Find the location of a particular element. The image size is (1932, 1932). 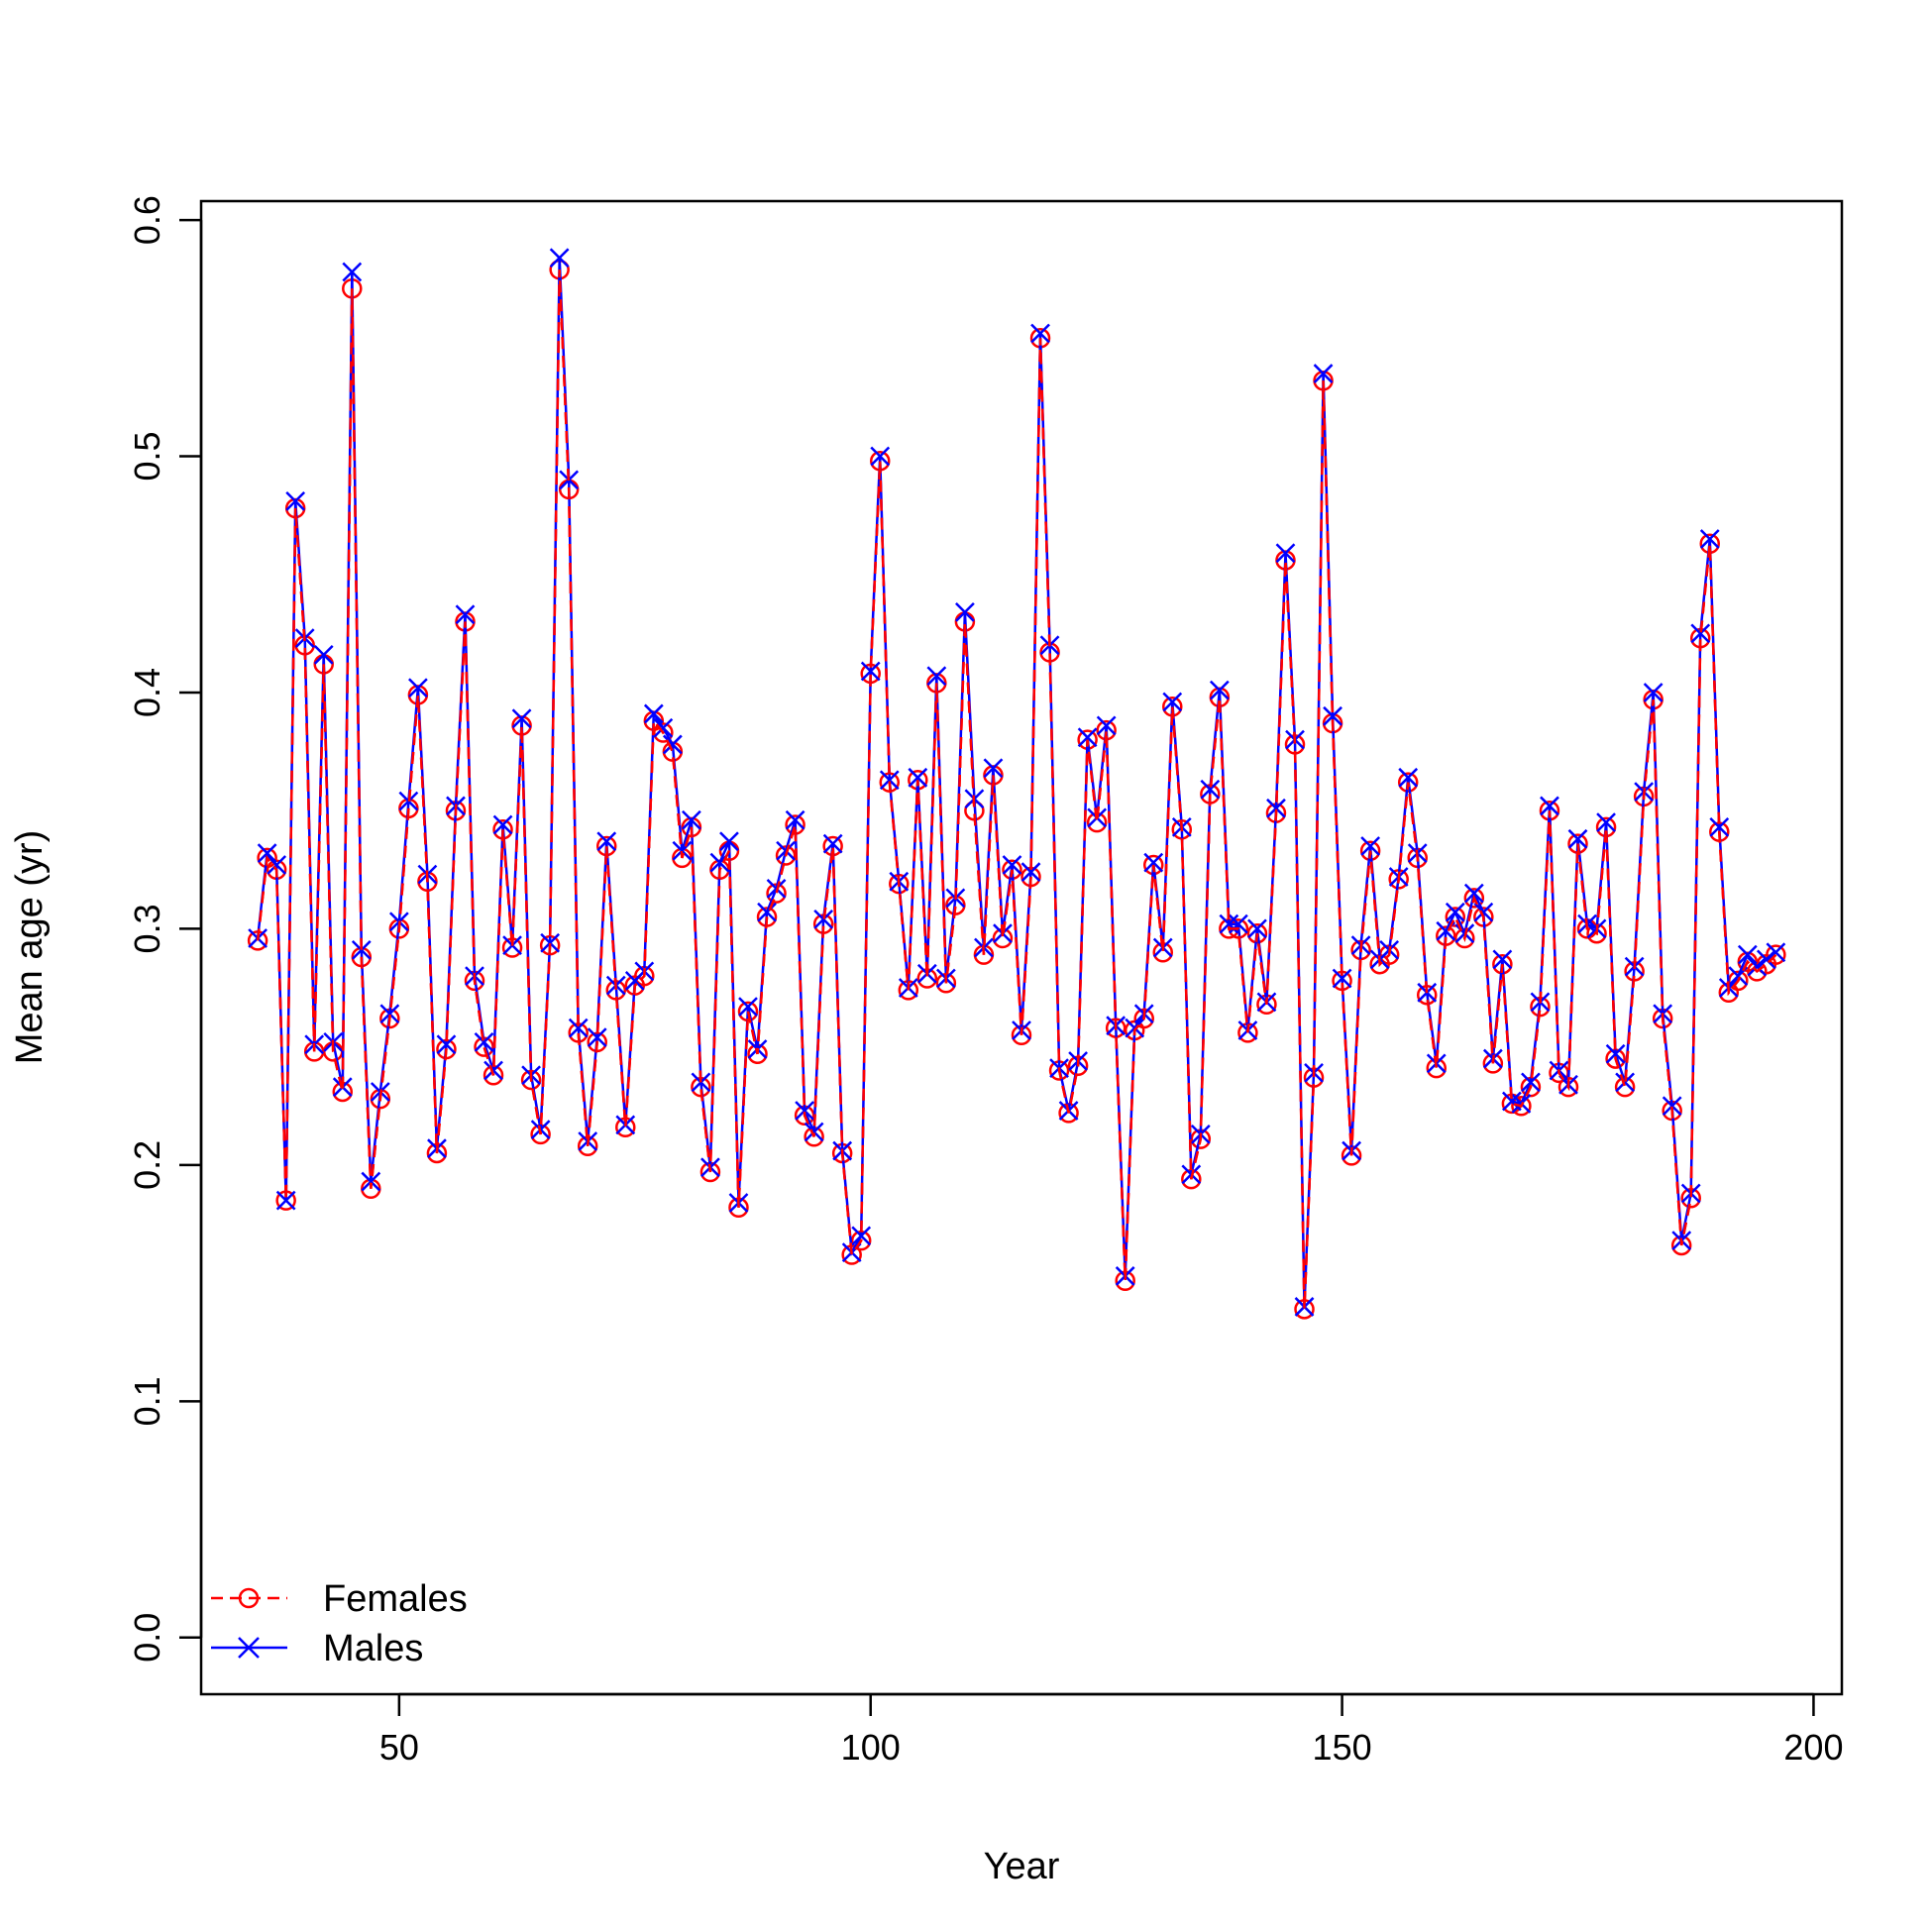

x-axis: 50 100 150 200 is located at coordinates (1111, 1730).